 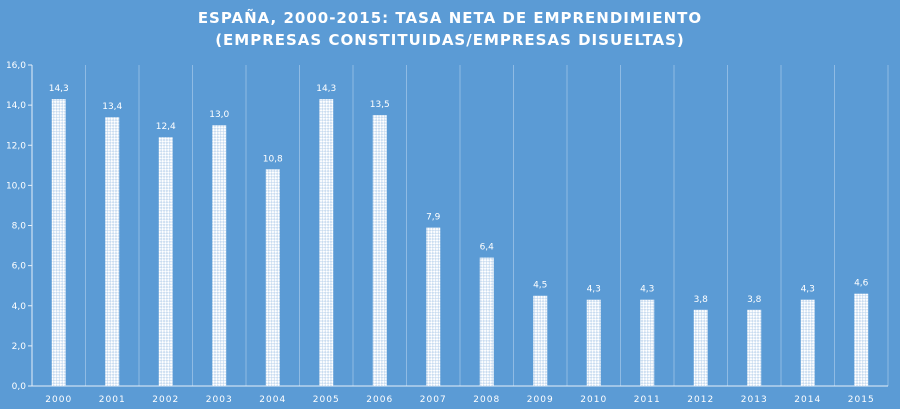 I want to click on x-tick-label-2000: 2000, so click(x=58, y=400).